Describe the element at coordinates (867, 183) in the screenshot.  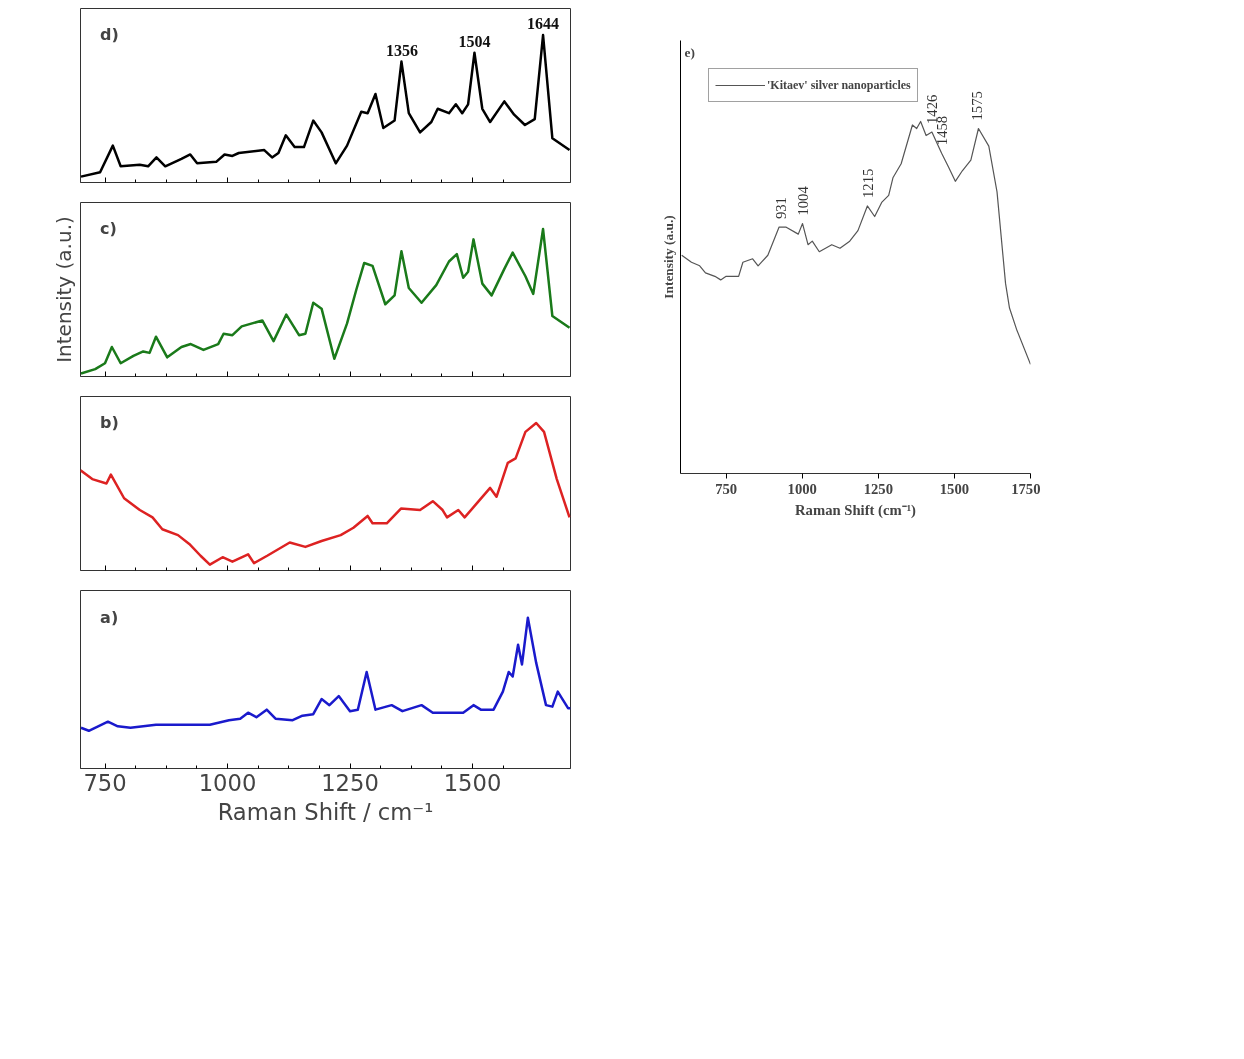
I see `annotation: 1215` at that location.